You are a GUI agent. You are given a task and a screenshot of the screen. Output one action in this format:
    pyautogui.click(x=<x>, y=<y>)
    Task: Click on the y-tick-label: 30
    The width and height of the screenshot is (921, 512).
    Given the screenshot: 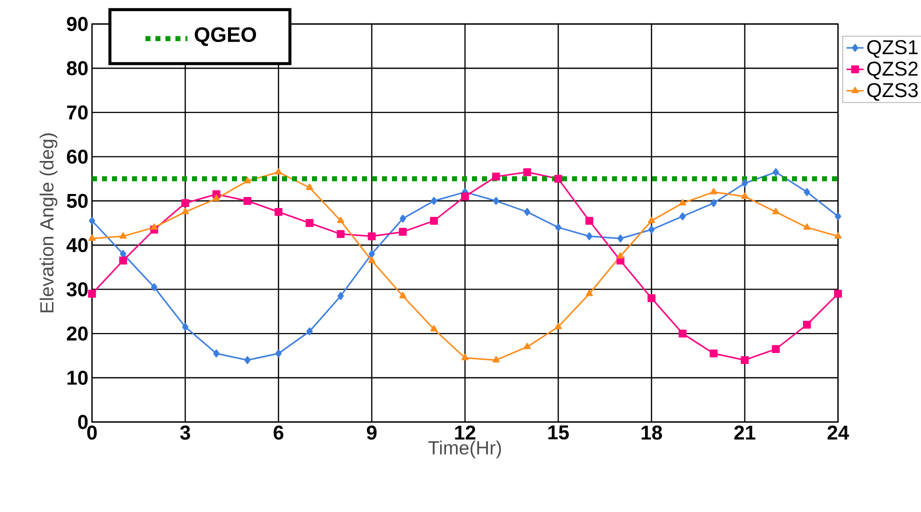 What is the action you would take?
    pyautogui.click(x=77, y=289)
    